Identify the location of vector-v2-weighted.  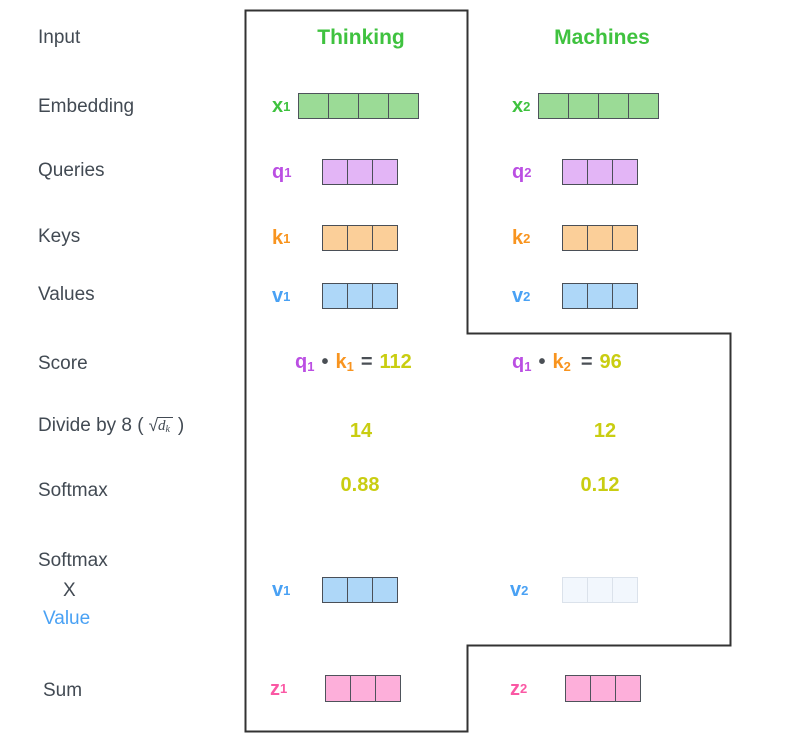
(600, 590).